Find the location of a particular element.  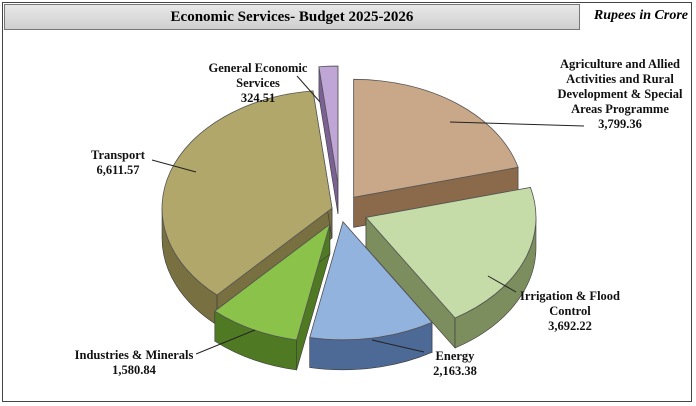

slice-name-label: Transport is located at coordinates (118, 155).